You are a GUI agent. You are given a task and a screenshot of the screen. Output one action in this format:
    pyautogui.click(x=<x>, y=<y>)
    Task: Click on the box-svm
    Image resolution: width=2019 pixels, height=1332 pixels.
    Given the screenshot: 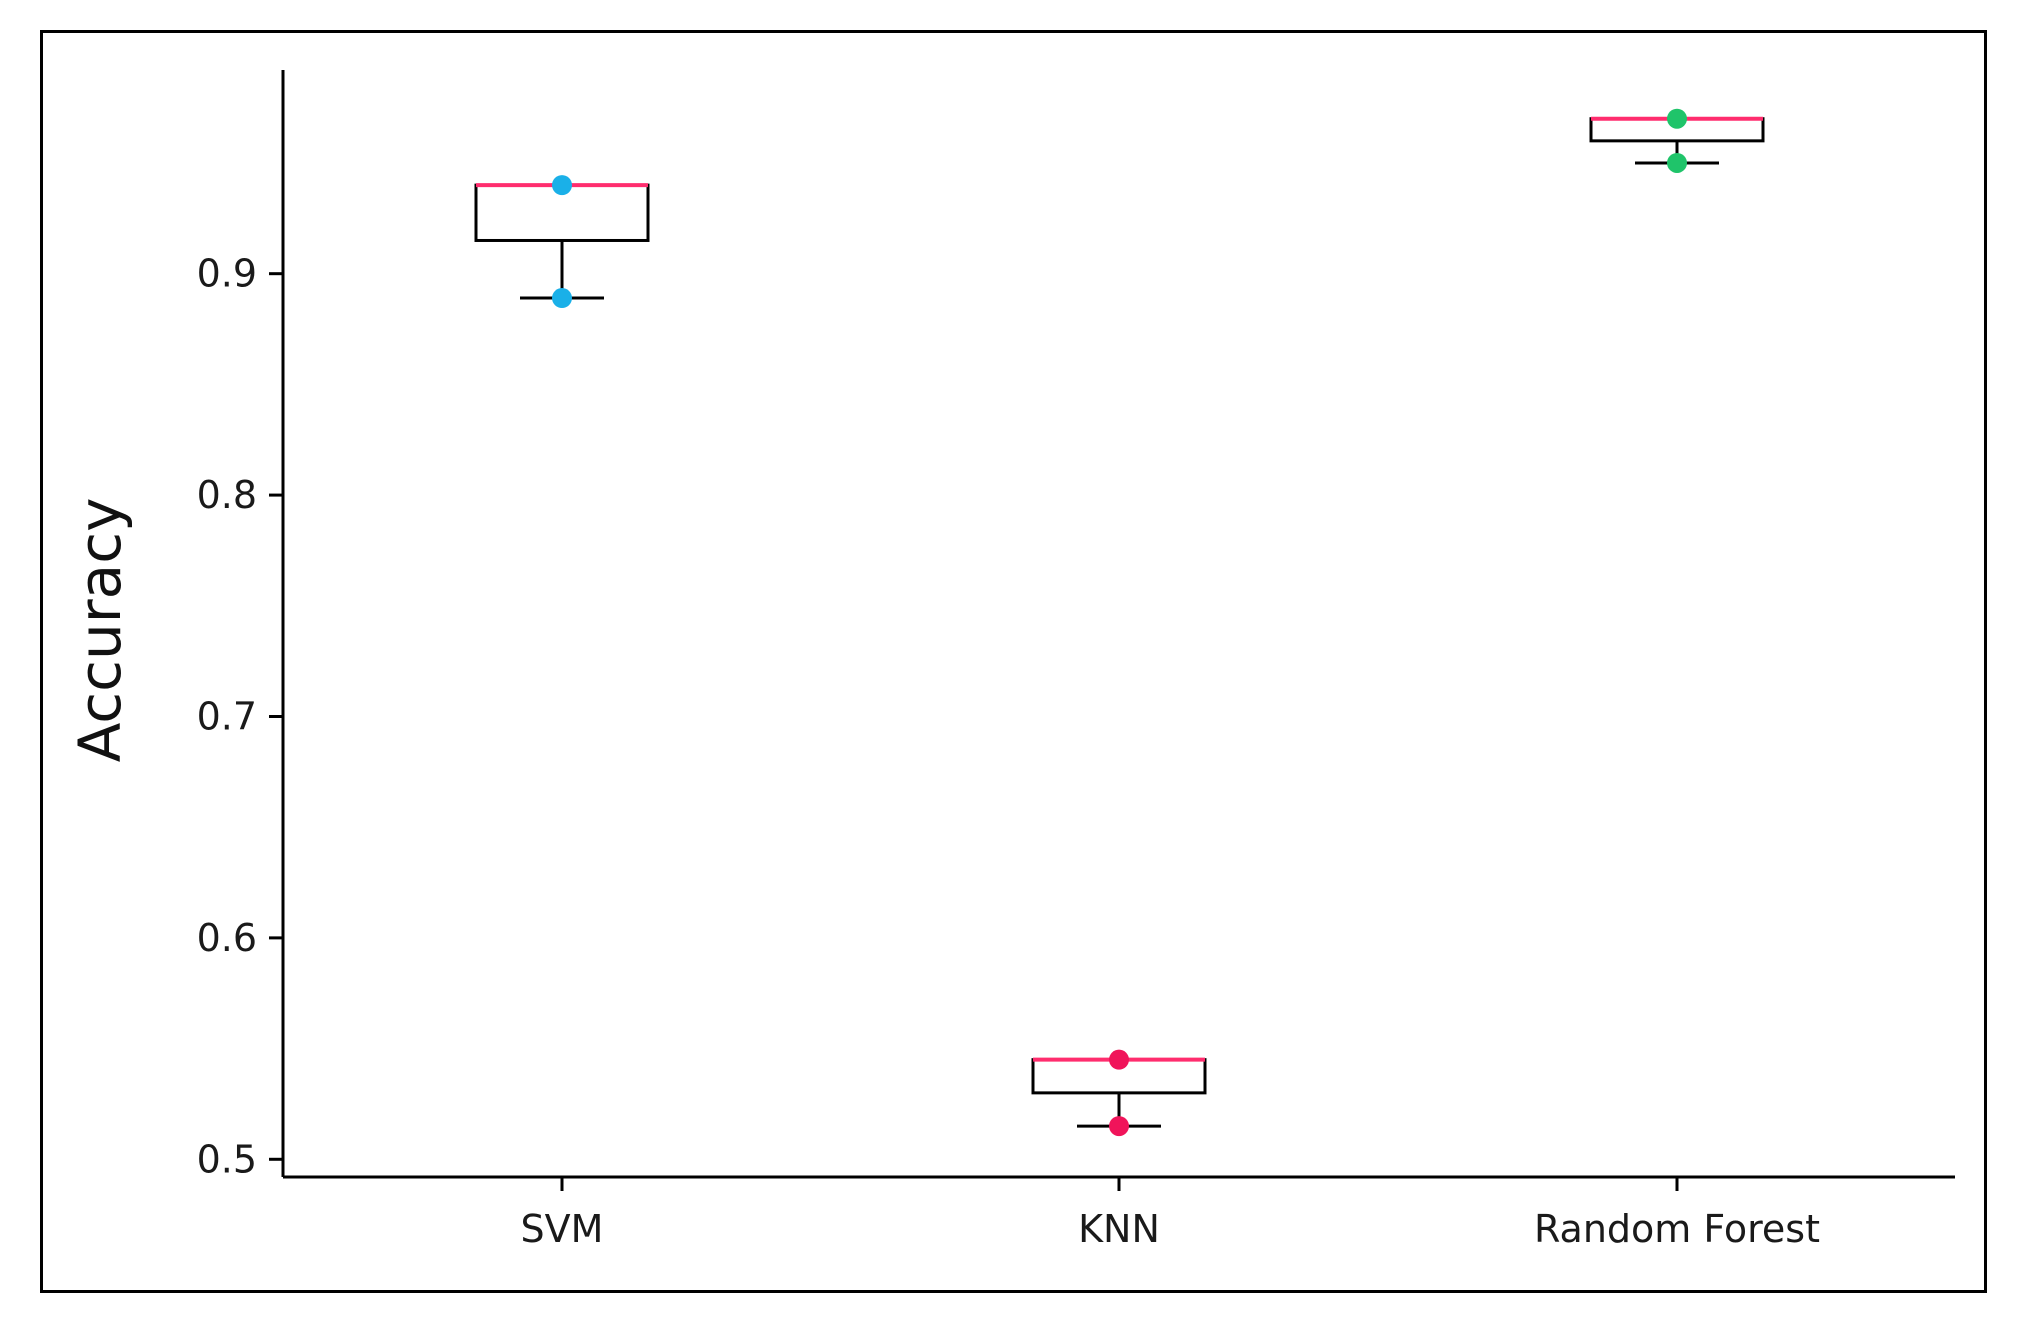 What is the action you would take?
    pyautogui.click(x=562, y=242)
    